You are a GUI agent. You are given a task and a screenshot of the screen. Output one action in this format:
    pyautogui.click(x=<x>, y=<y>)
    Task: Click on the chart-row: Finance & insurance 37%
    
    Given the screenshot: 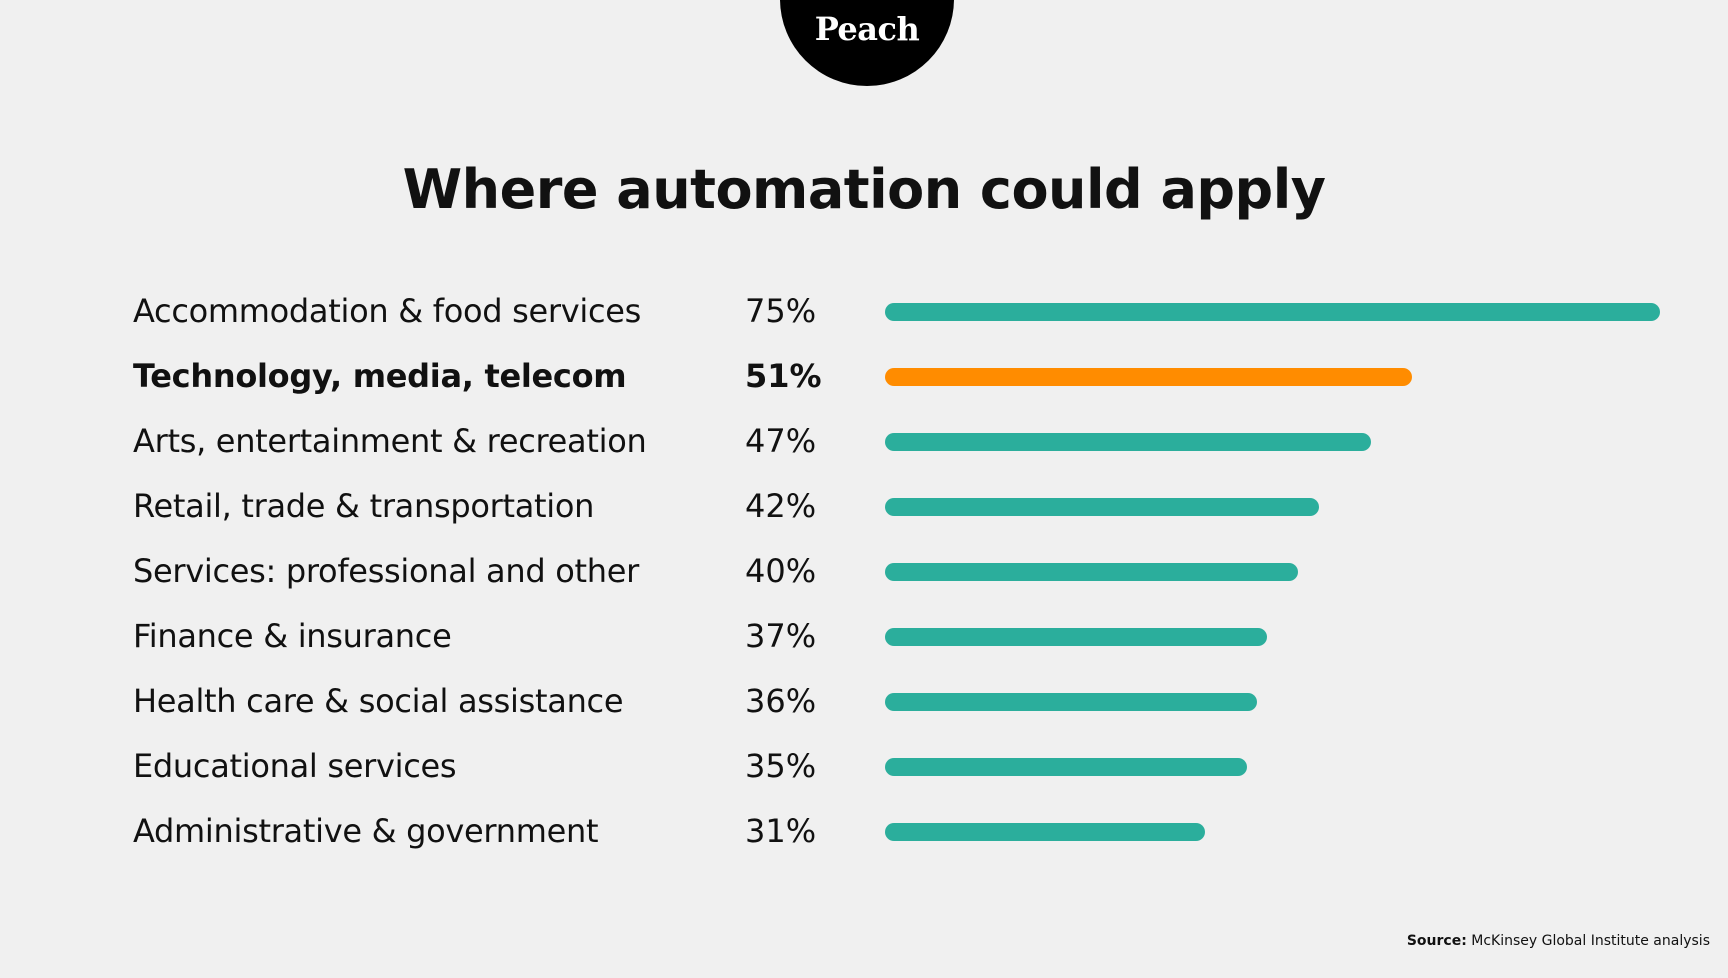 What is the action you would take?
    pyautogui.click(x=864, y=637)
    